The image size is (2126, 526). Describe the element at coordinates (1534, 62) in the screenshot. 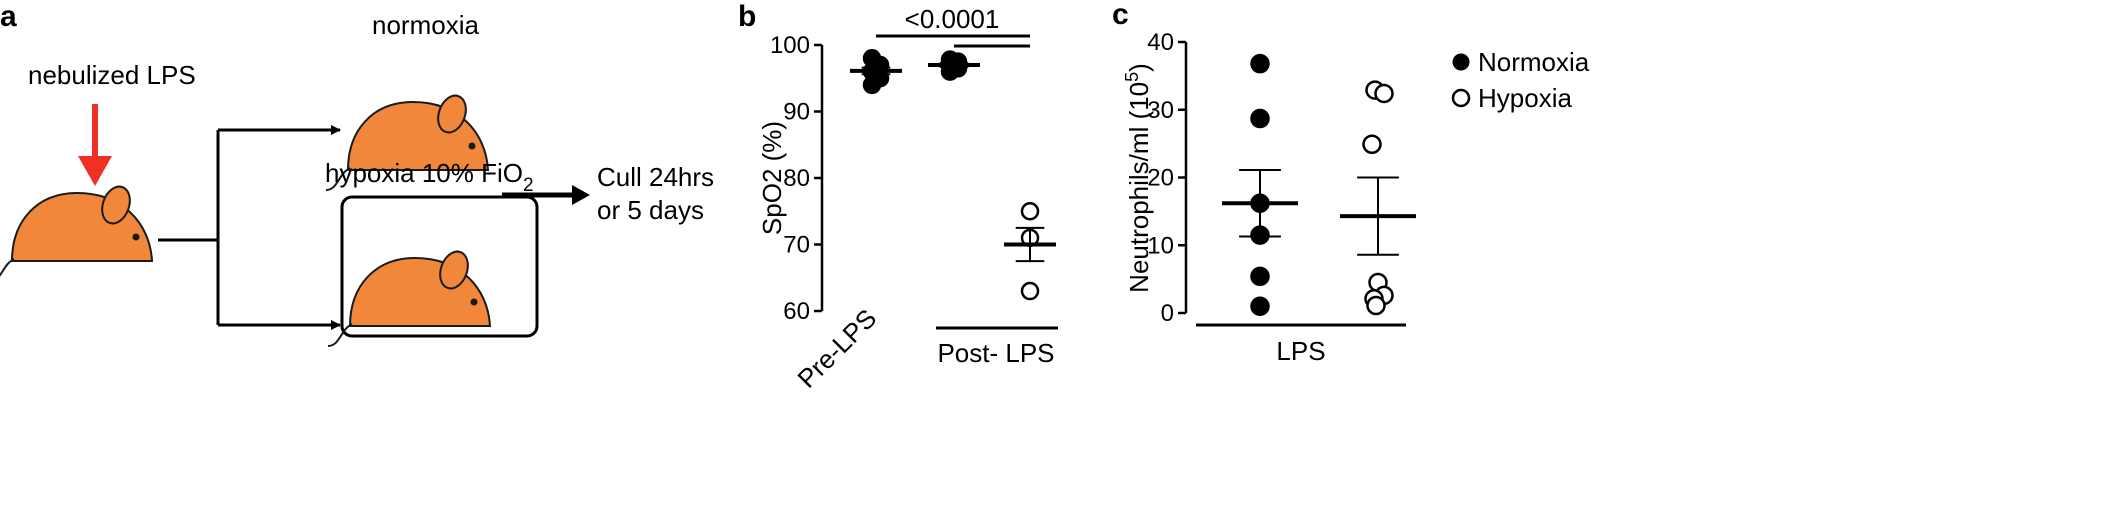

I see `legend-normoxia-label: Normoxia` at that location.